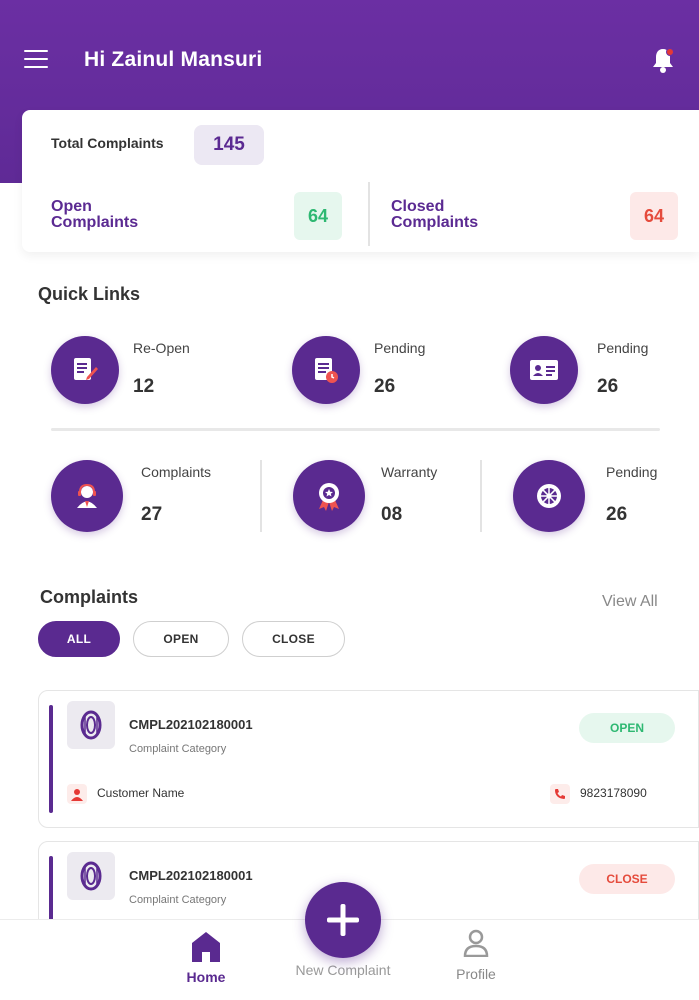  I want to click on profile-icon, so click(476, 943).